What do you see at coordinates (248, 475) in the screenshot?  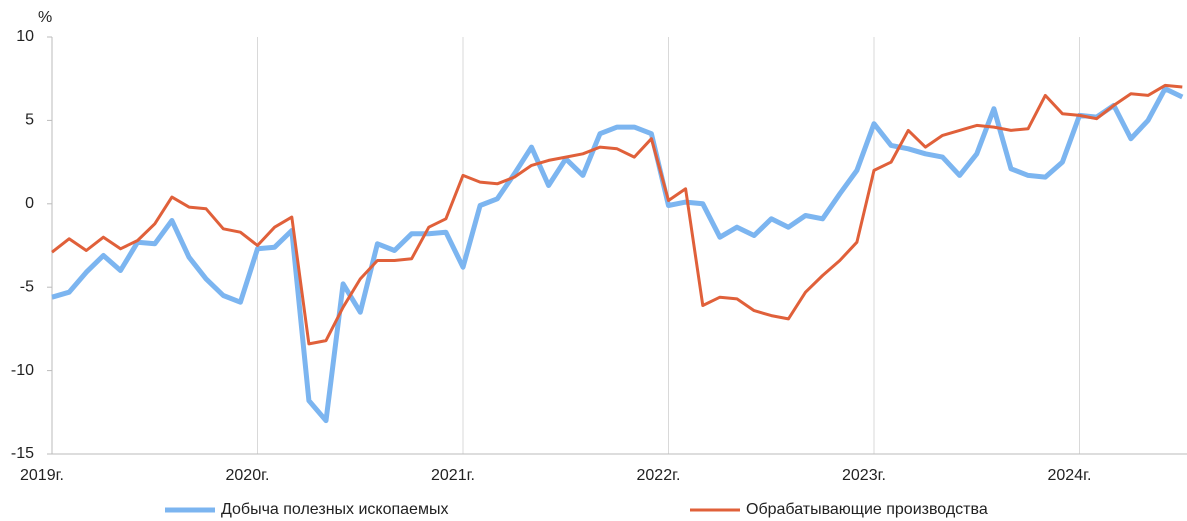 I see `x-tick-label: 2020г.` at bounding box center [248, 475].